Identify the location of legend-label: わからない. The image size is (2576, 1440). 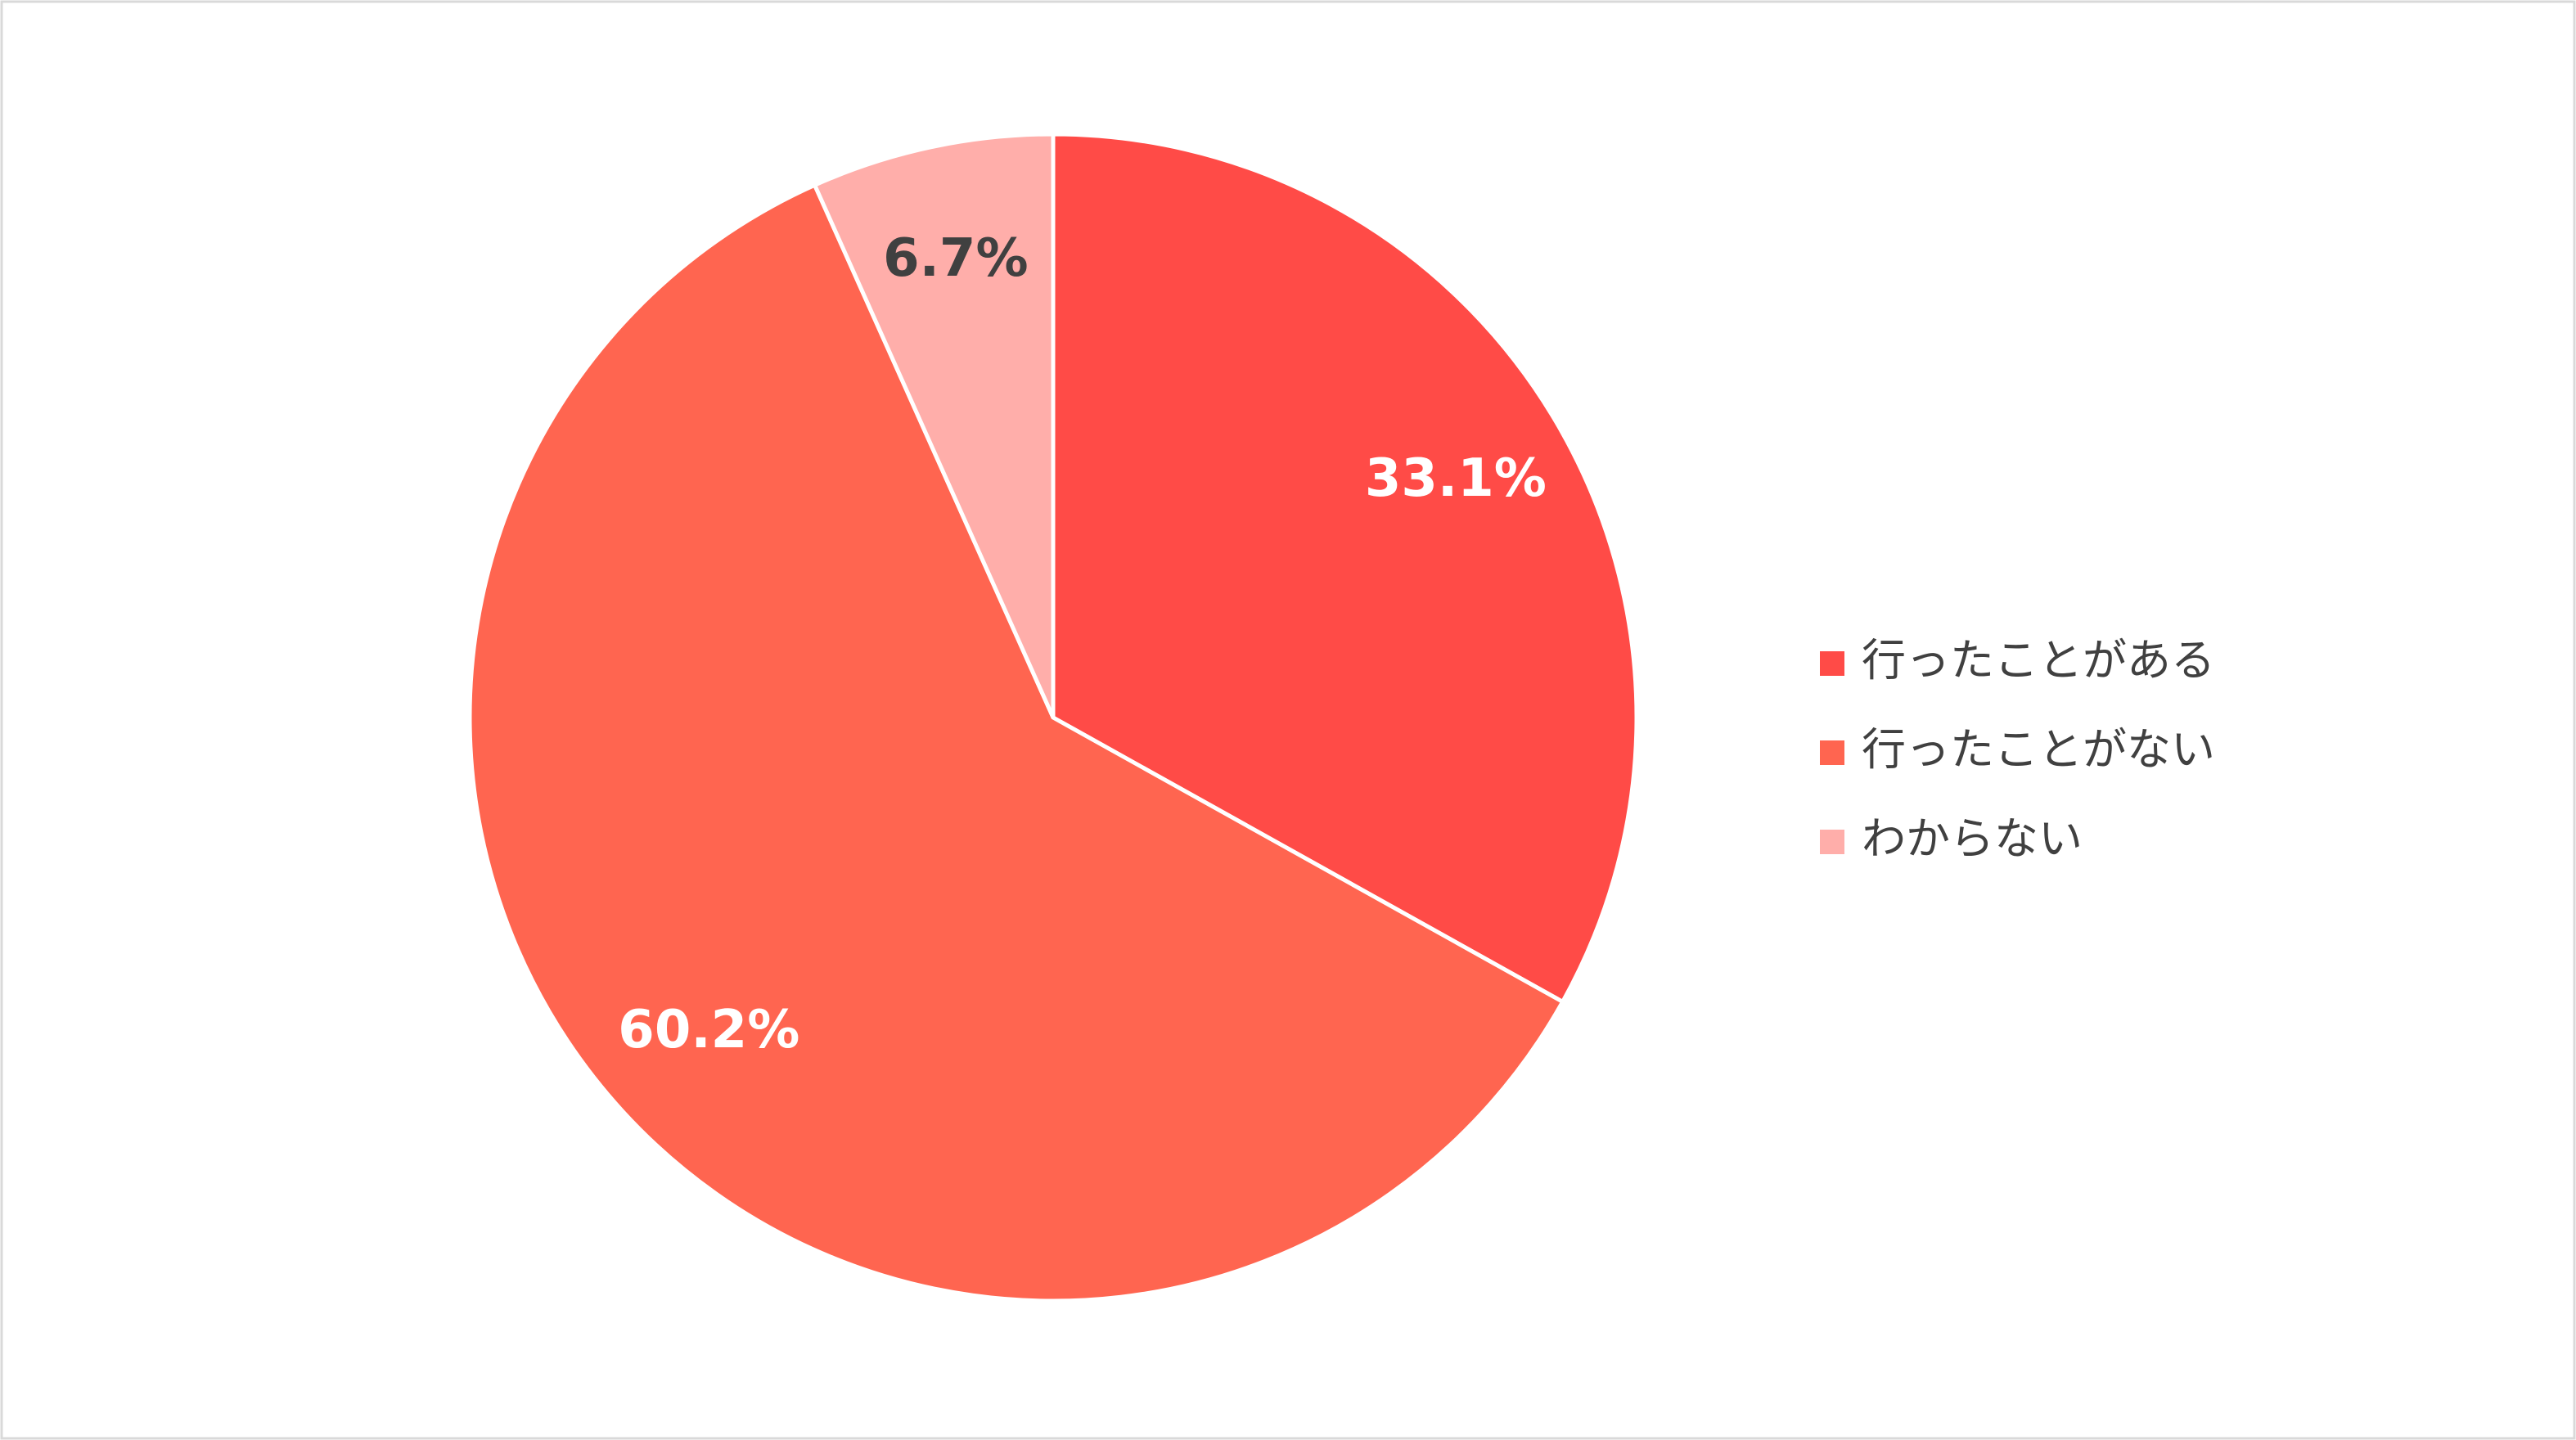
(1972, 839).